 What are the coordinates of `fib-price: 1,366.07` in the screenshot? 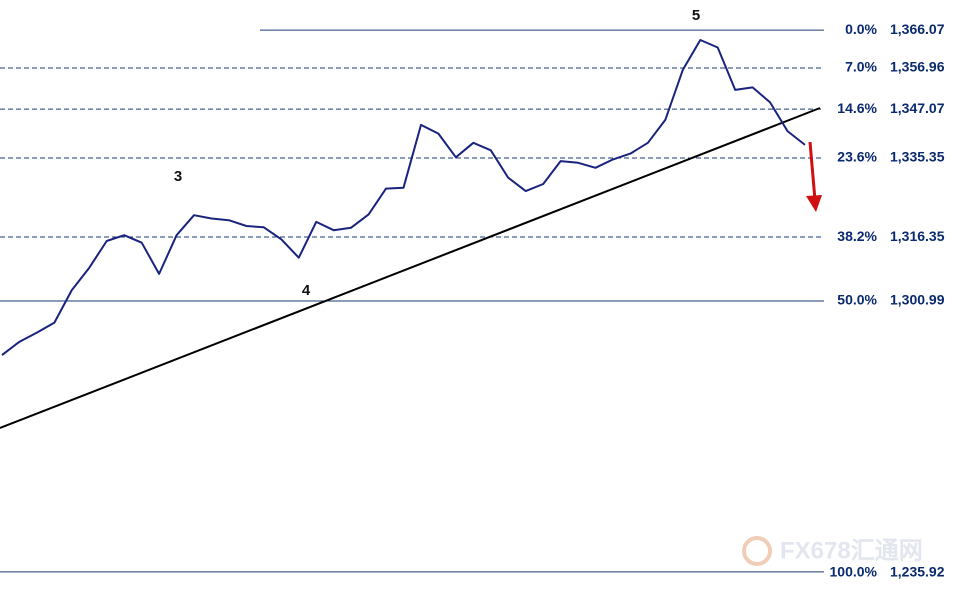 It's located at (917, 29).